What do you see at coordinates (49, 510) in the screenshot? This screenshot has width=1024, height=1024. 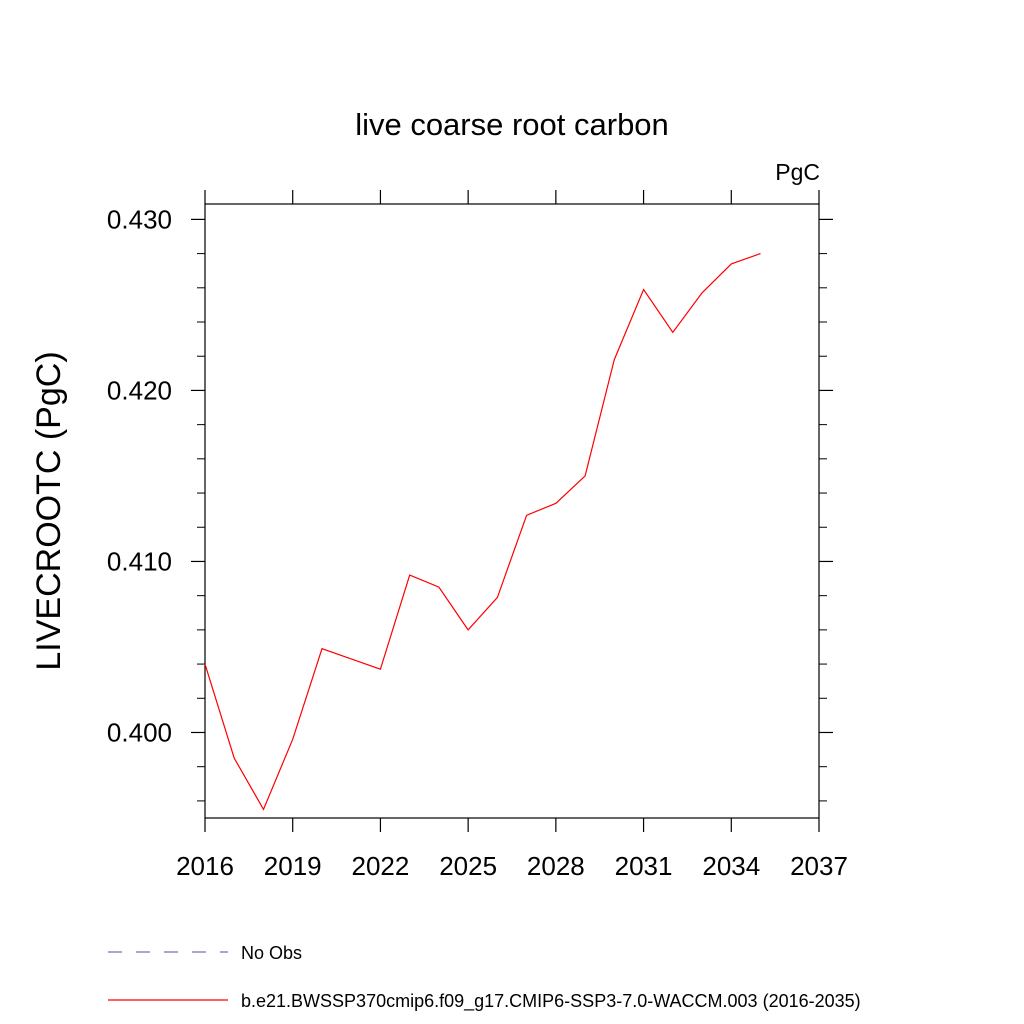 I see `y-axis-label: LIVECROOTC (PgC)` at bounding box center [49, 510].